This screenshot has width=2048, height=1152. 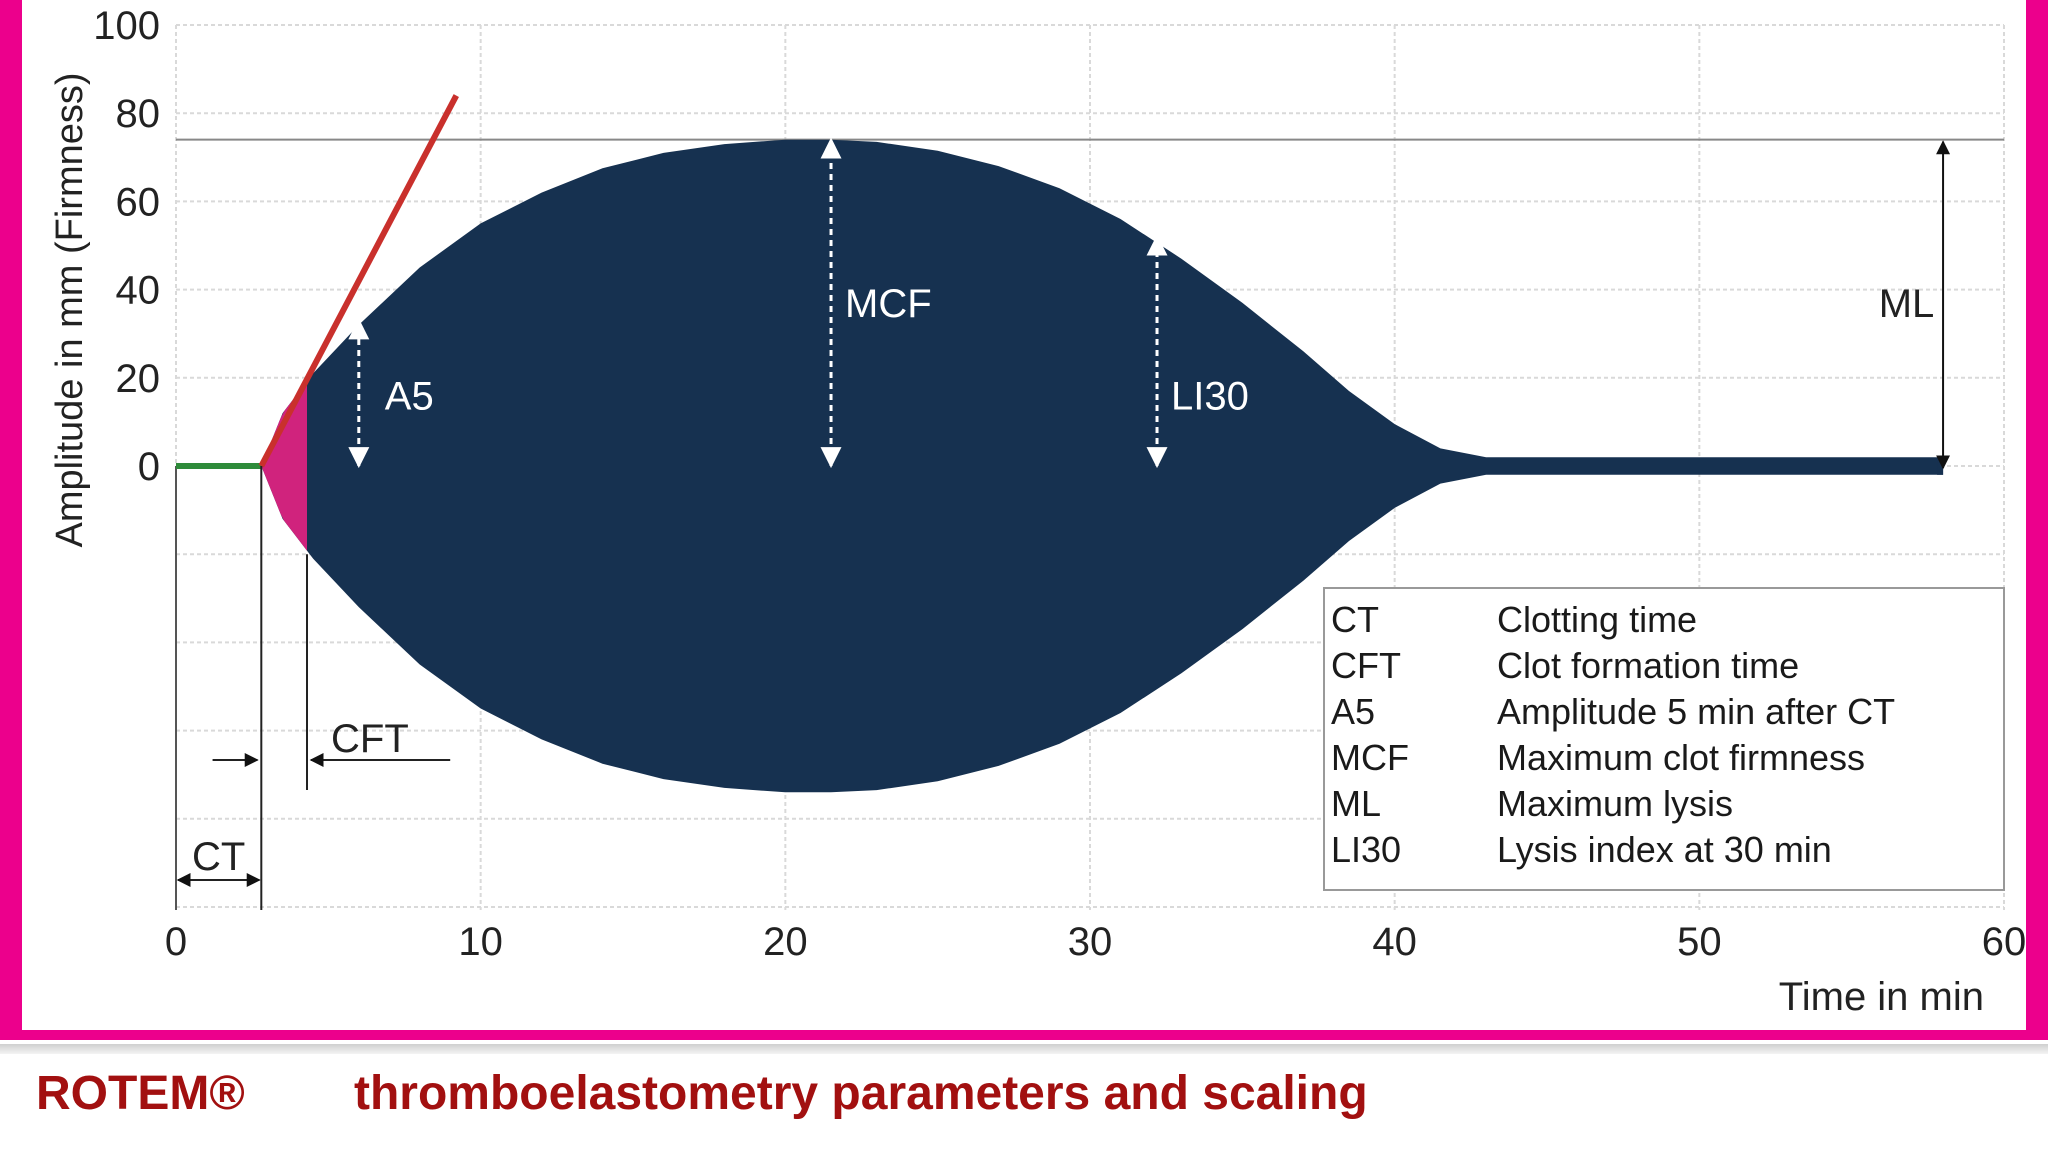 I want to click on ml-label: ML, so click(x=1907, y=304).